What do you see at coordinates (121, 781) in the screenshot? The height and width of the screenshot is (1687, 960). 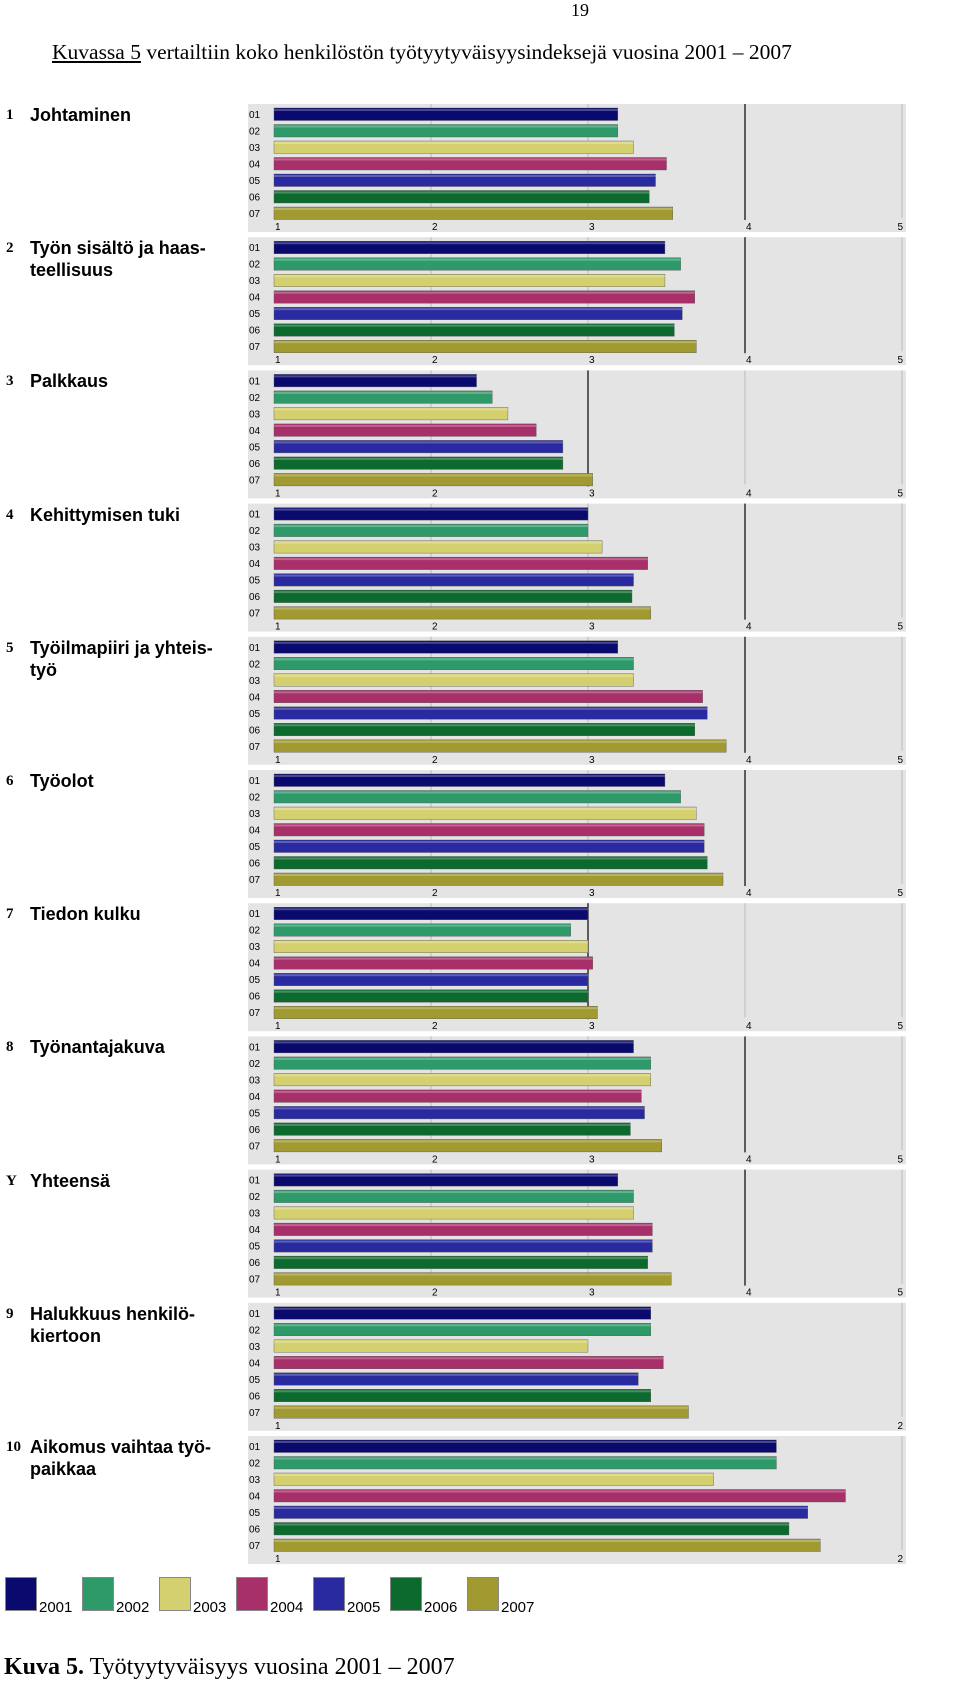 I see `row-label: 6 Työolot` at bounding box center [121, 781].